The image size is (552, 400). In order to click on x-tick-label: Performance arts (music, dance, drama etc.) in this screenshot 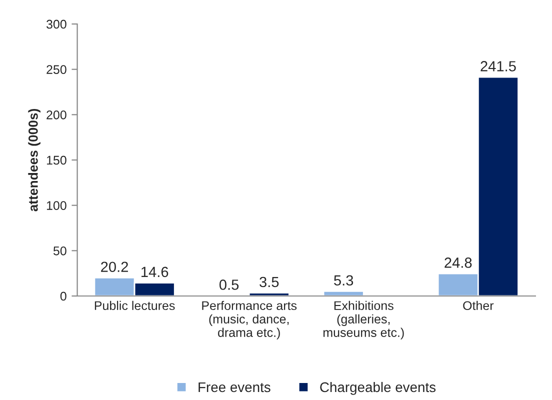, I will do `click(249, 320)`.